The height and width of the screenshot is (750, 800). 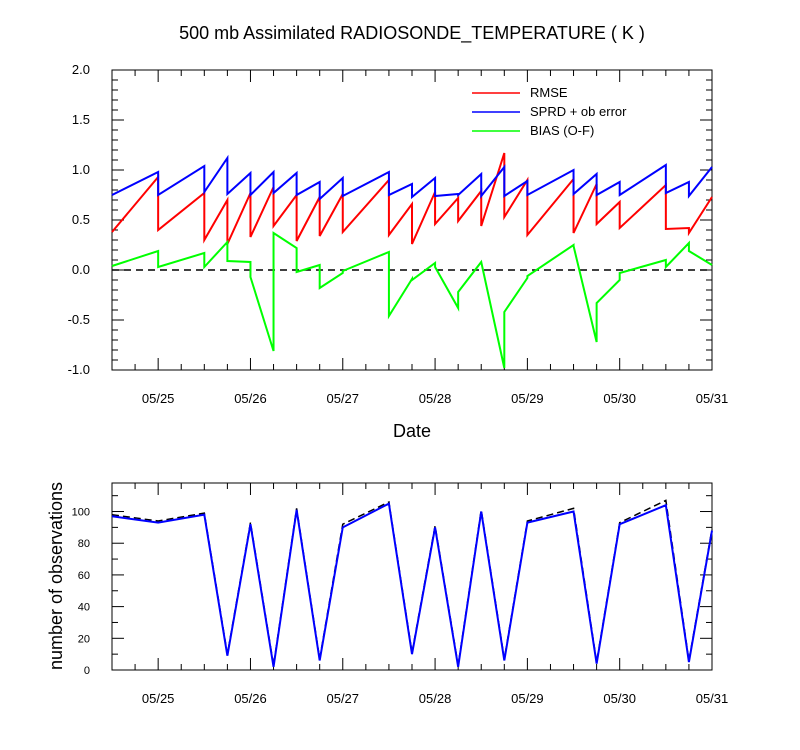 What do you see at coordinates (79, 369) in the screenshot?
I see `top-y-tick-label: -1.0` at bounding box center [79, 369].